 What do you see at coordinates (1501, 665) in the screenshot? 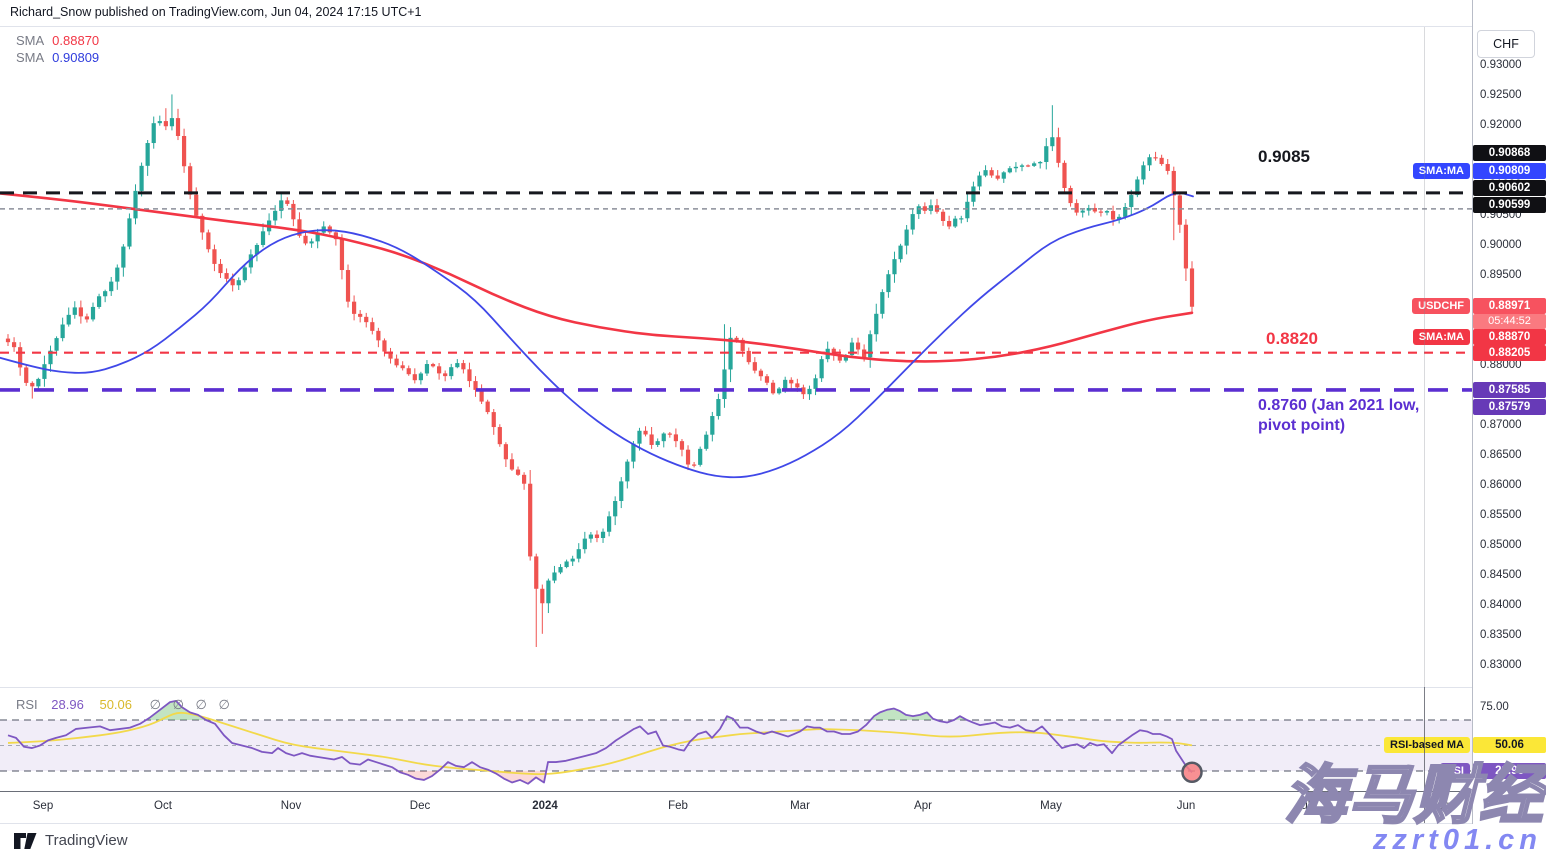
I see `price-tick: 0.83000` at bounding box center [1501, 665].